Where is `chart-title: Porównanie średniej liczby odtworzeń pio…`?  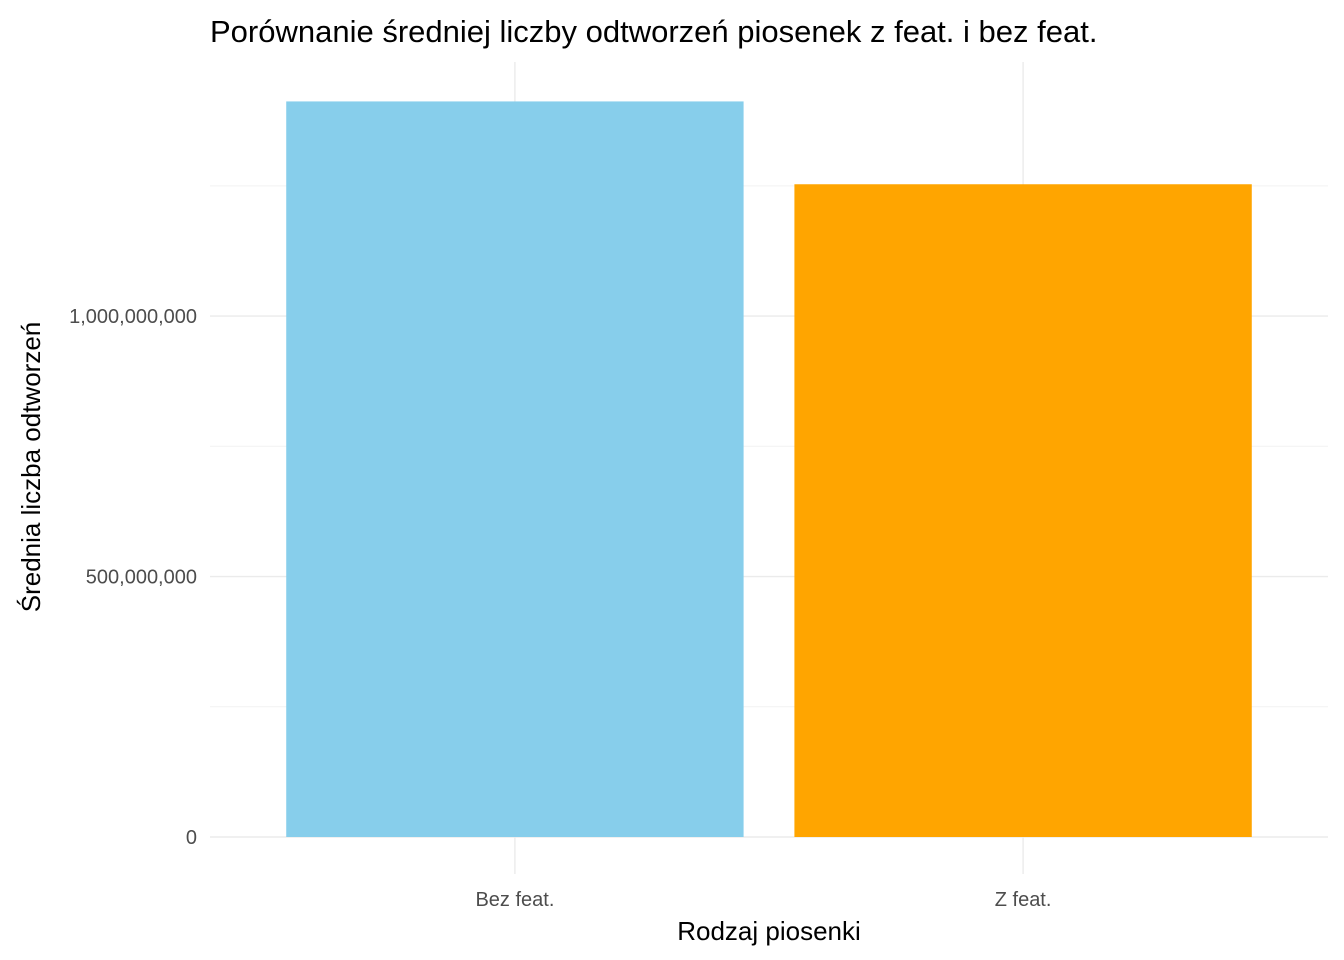 chart-title: Porównanie średniej liczby odtworzeń pio… is located at coordinates (653, 31).